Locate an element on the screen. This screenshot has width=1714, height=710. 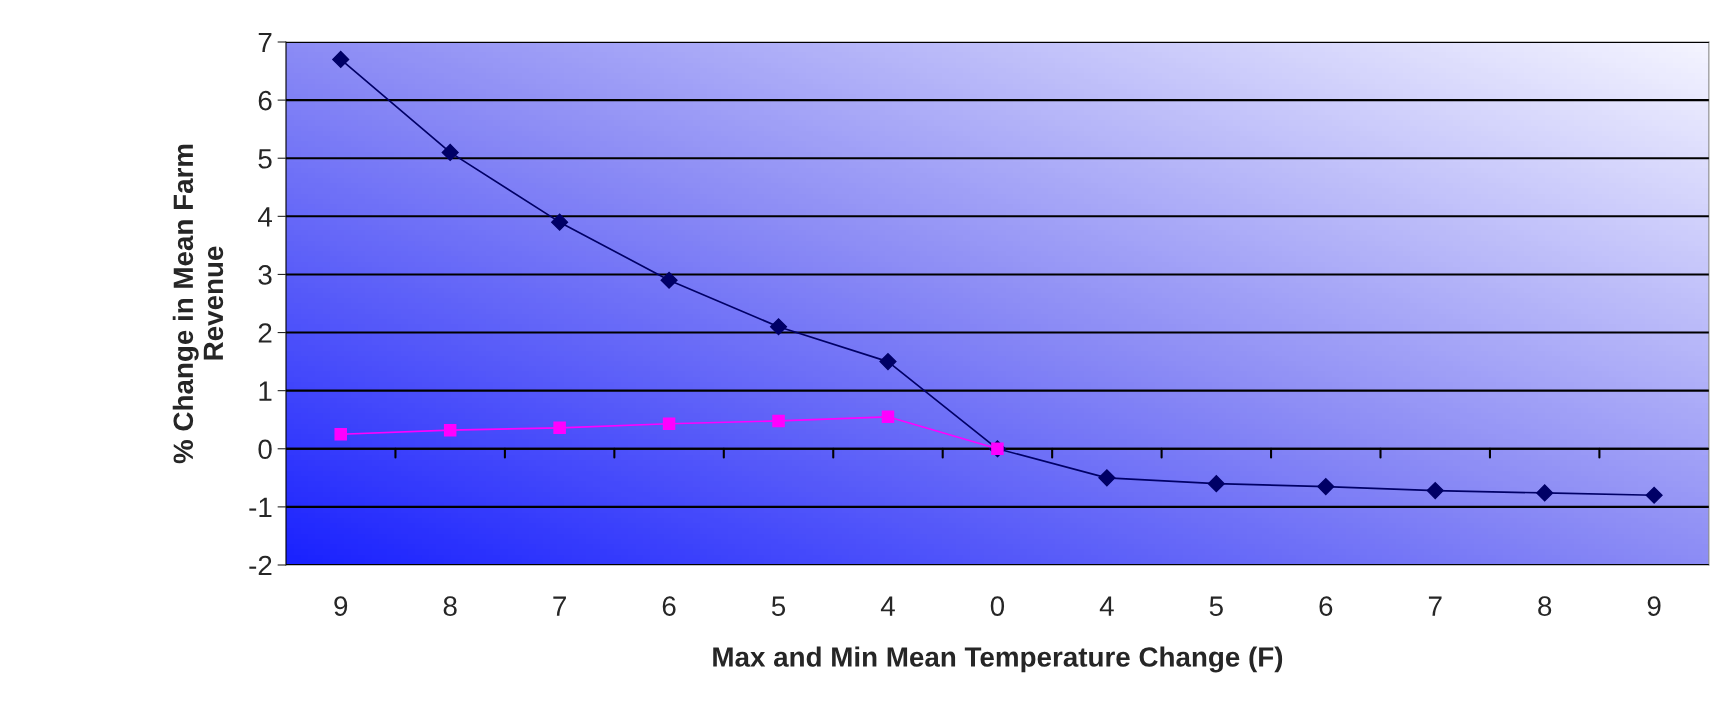
y-tick-label: 7 is located at coordinates (265, 42).